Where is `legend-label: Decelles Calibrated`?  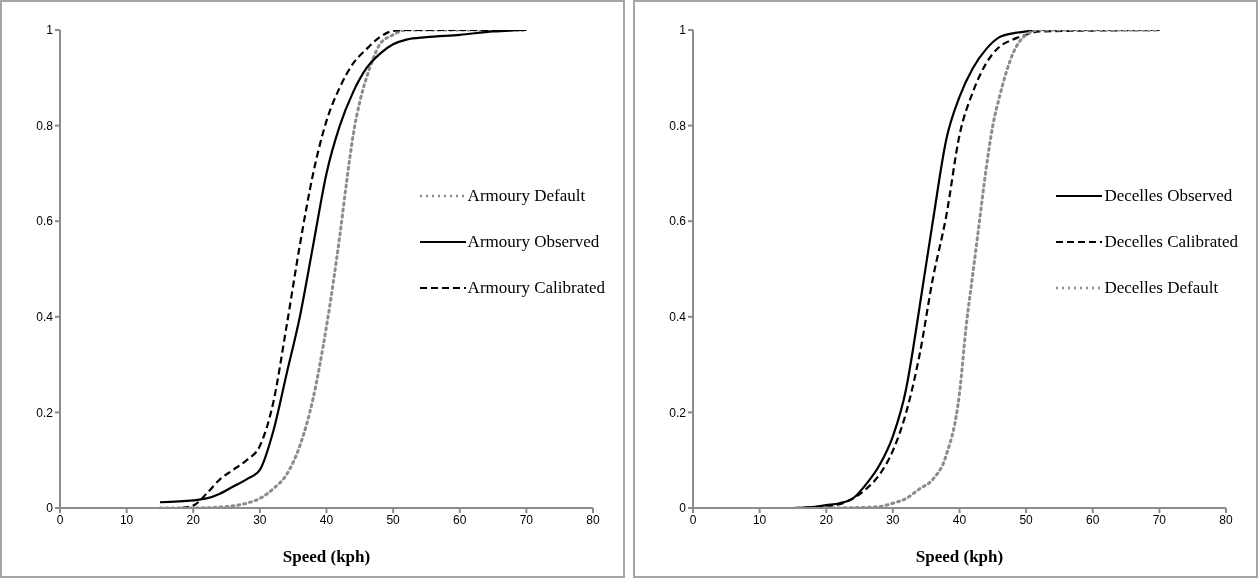 legend-label: Decelles Calibrated is located at coordinates (1171, 241).